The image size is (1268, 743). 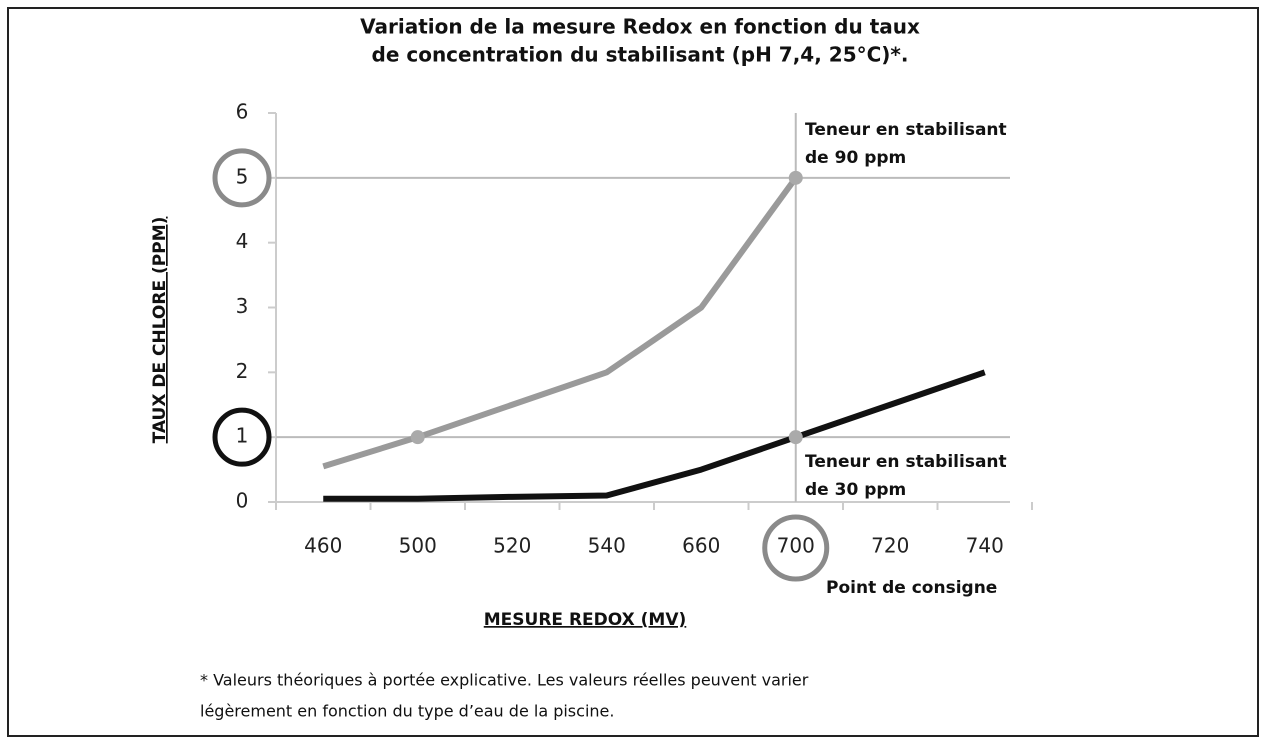 What do you see at coordinates (890, 546) in the screenshot?
I see `x-tick-label: 720` at bounding box center [890, 546].